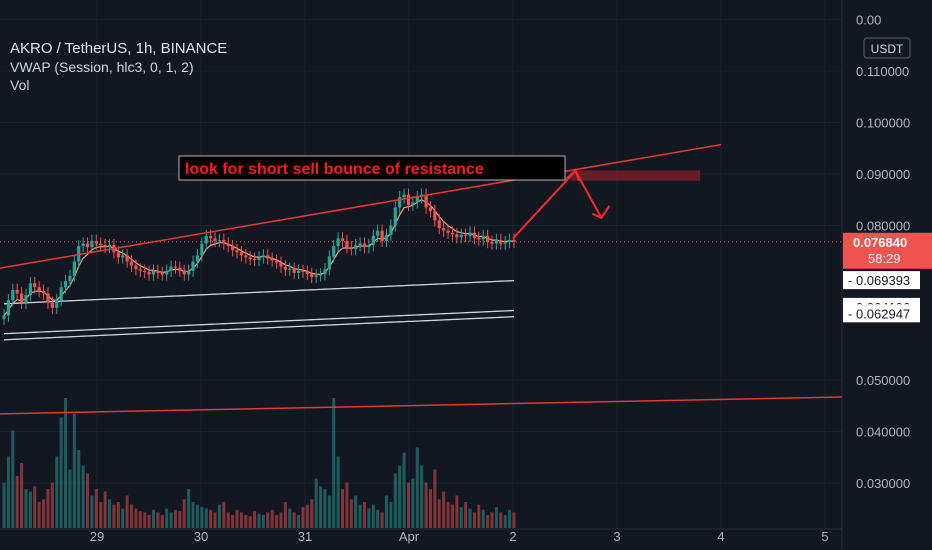  What do you see at coordinates (97, 536) in the screenshot?
I see `x-tick-label: 29` at bounding box center [97, 536].